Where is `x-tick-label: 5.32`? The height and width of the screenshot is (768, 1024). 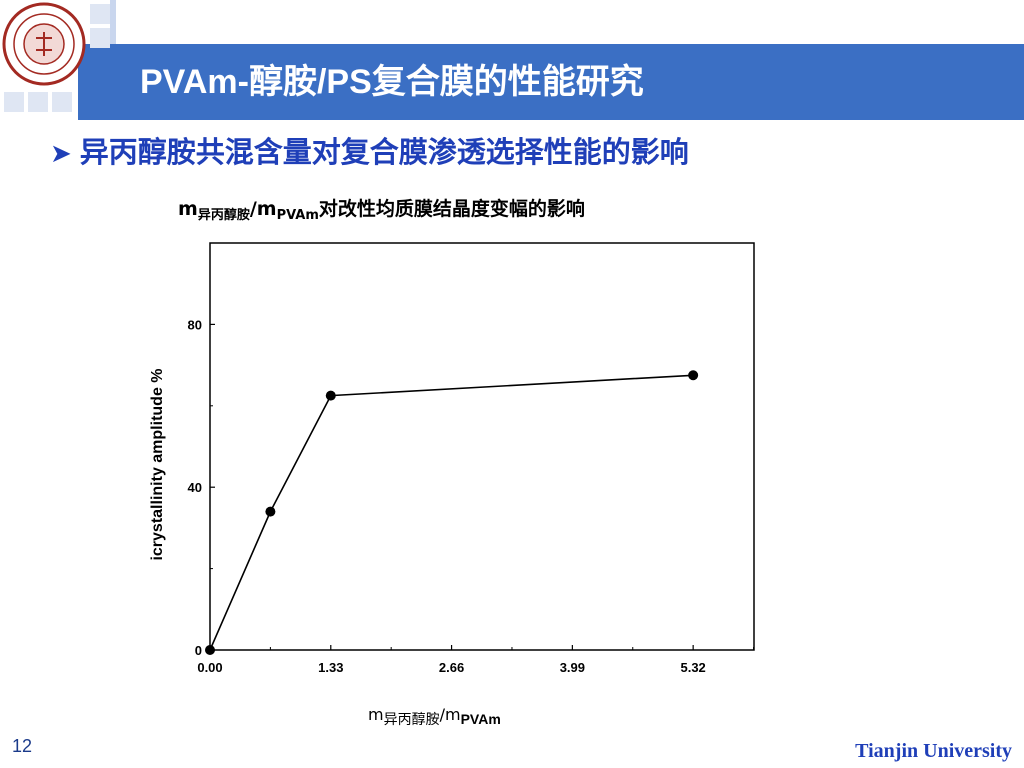 x-tick-label: 5.32 is located at coordinates (692, 667).